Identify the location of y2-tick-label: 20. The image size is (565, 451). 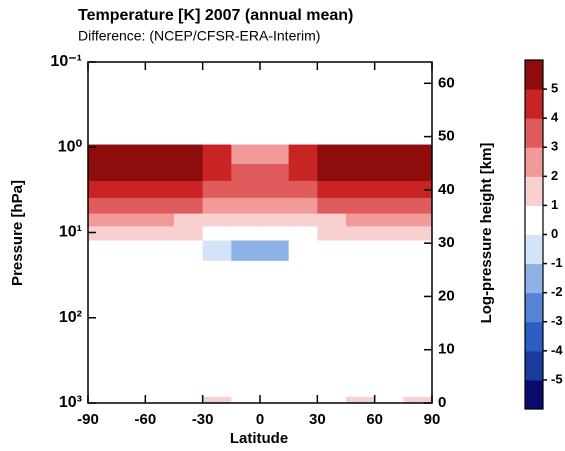
(446, 295).